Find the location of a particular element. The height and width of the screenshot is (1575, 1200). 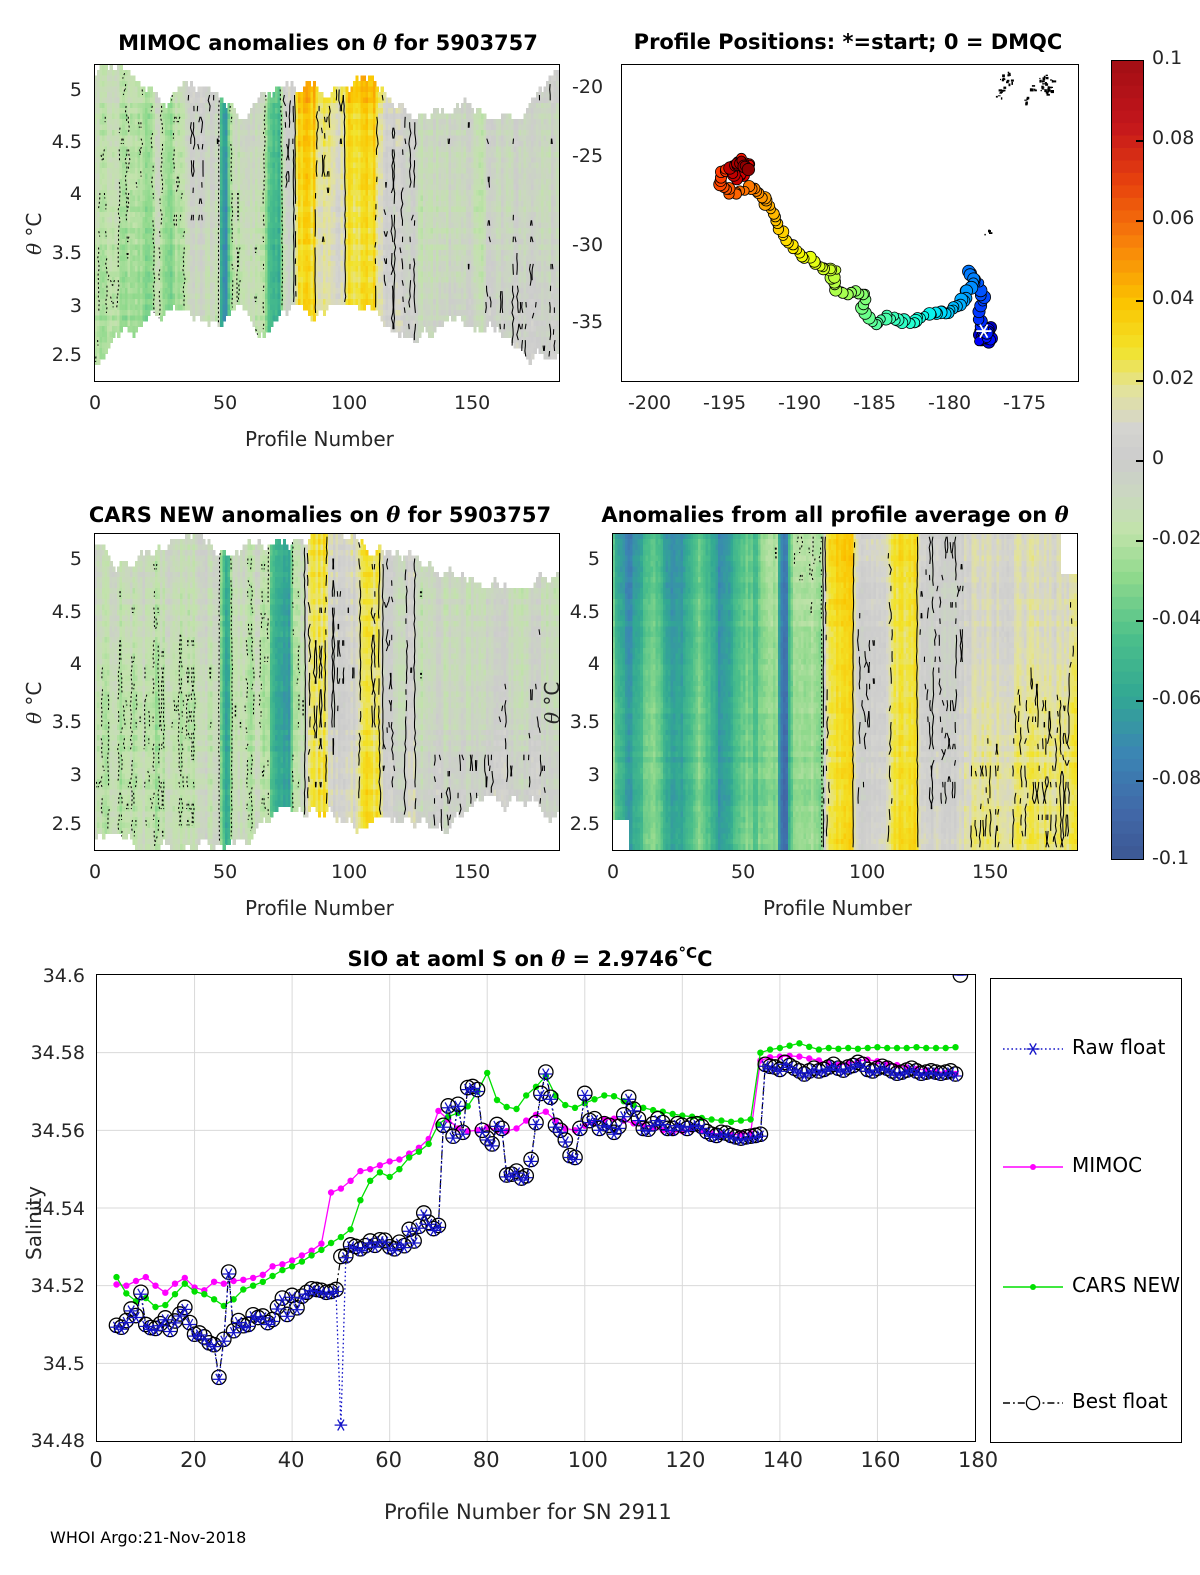

cars-title-part-b: for 5903757 is located at coordinates (480, 515).